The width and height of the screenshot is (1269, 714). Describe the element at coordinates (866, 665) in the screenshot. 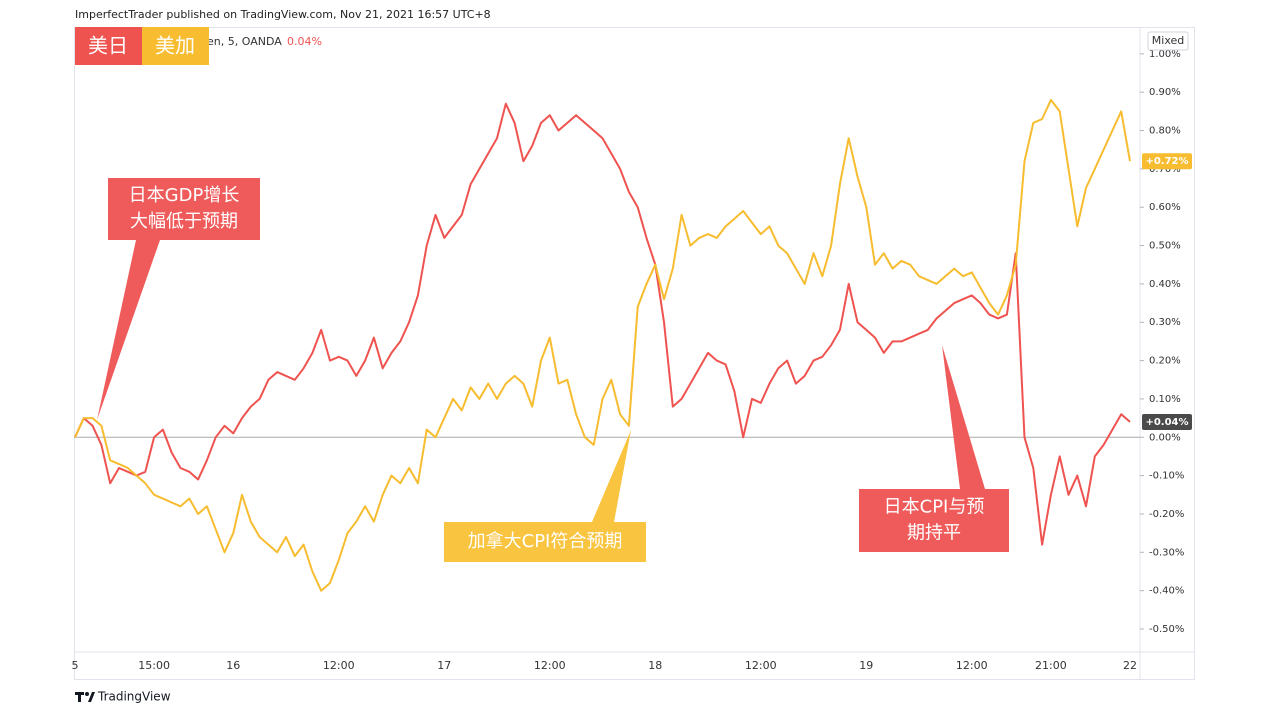

I see `x-tick-label: 19` at that location.